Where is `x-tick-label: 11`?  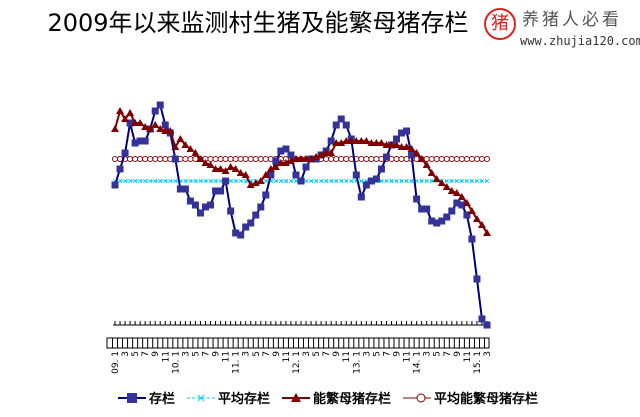
x-tick-label: 11 is located at coordinates (287, 356).